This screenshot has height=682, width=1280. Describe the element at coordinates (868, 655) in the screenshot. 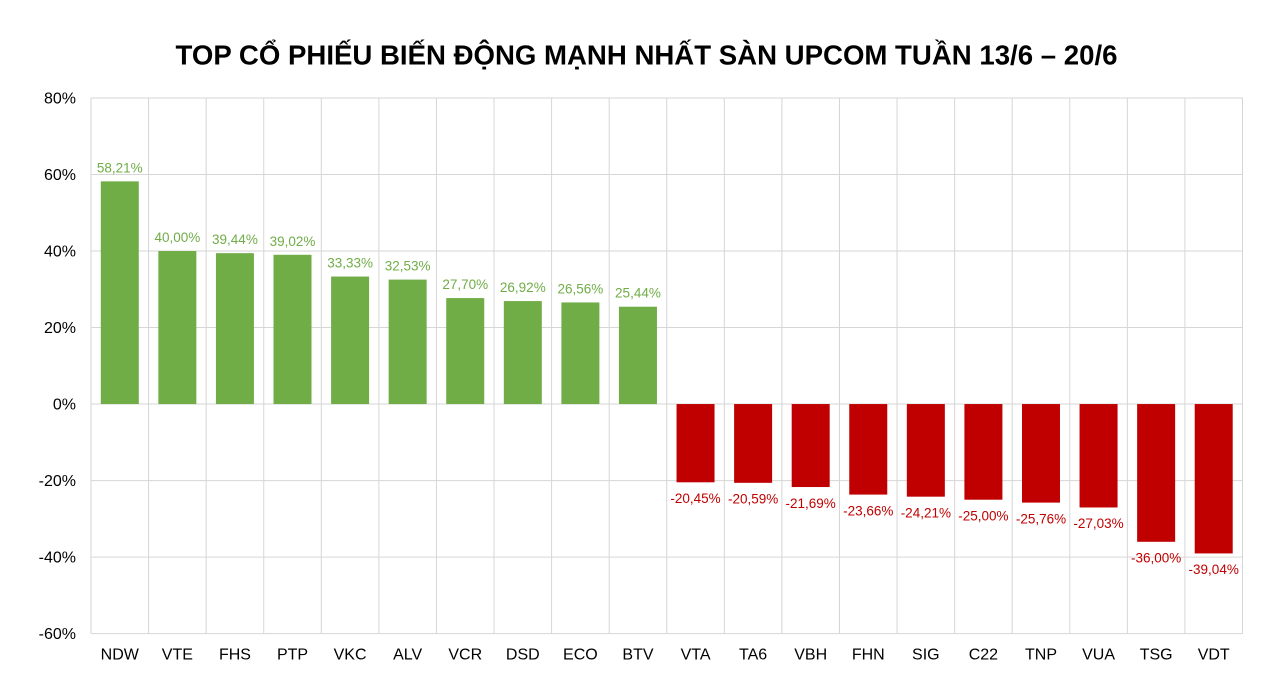

I see `svg-text: FHN` at that location.